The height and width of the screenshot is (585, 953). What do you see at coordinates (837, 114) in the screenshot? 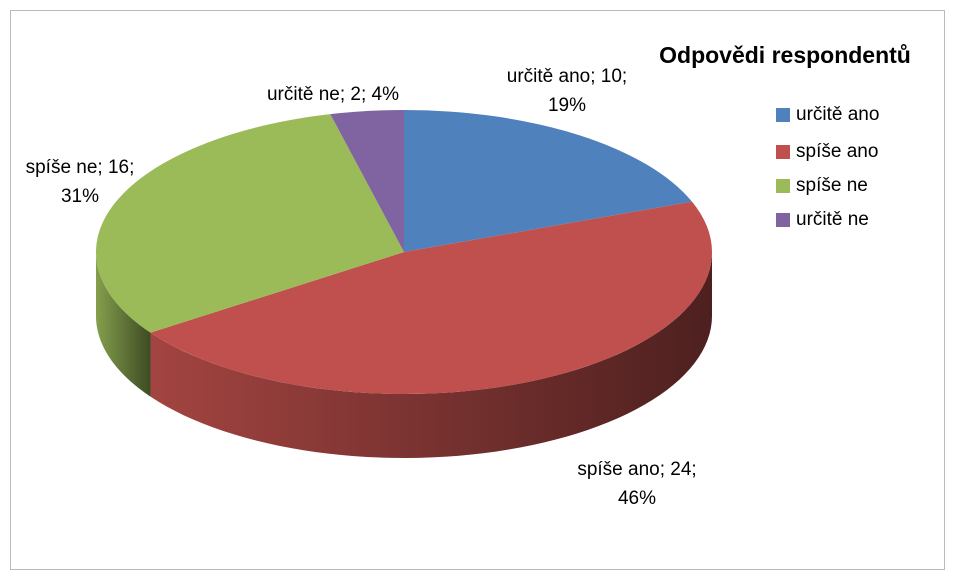
I see `legend-label: určitě ano` at bounding box center [837, 114].